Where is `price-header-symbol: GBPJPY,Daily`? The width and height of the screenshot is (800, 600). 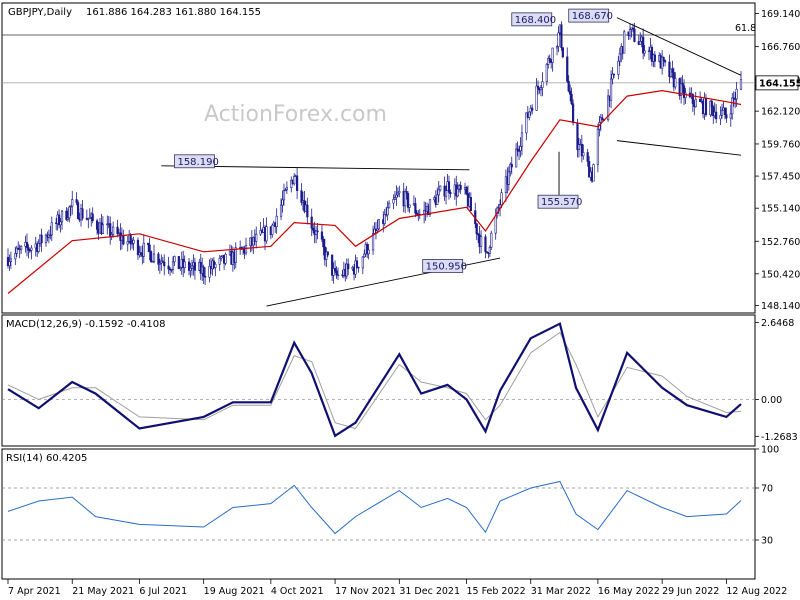 price-header-symbol: GBPJPY,Daily is located at coordinates (40, 12).